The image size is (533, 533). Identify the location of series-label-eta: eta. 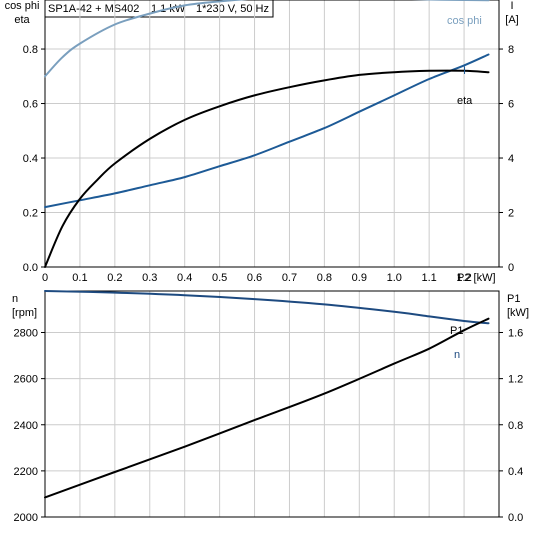
(465, 101).